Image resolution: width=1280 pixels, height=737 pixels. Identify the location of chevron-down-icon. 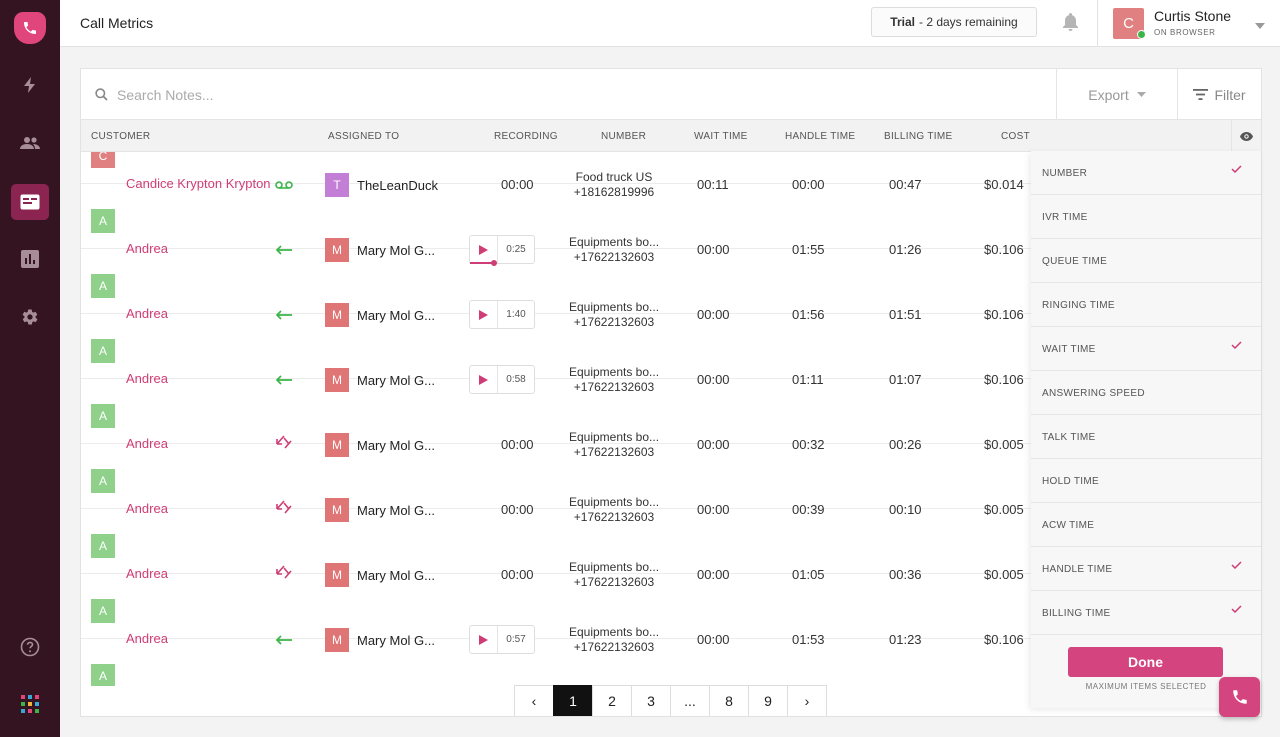
(1260, 25).